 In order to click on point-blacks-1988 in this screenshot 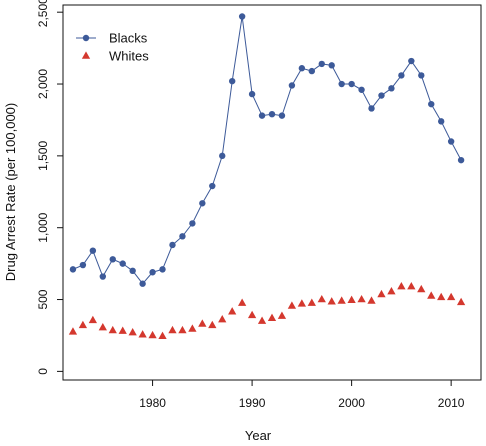, I will do `click(232, 81)`.